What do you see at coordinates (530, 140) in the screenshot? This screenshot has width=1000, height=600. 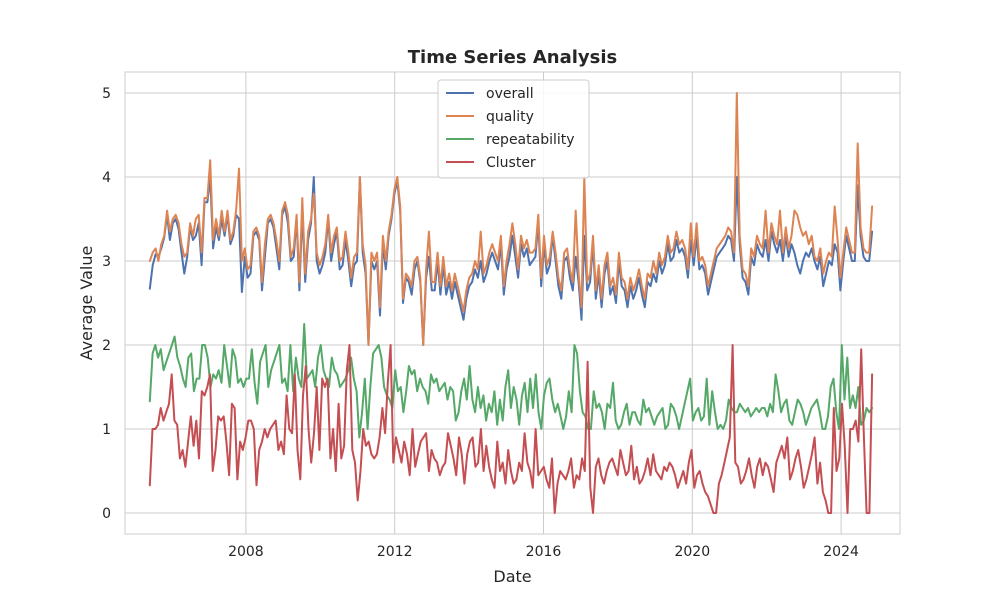 I see `legend-label: repeatability` at bounding box center [530, 140].